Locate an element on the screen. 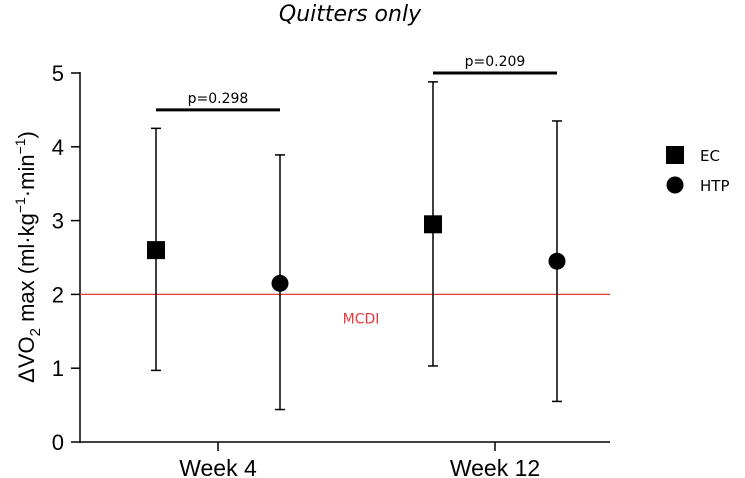 This screenshot has height=478, width=745. y-axis-label-mid2: ·min is located at coordinates (26, 175).